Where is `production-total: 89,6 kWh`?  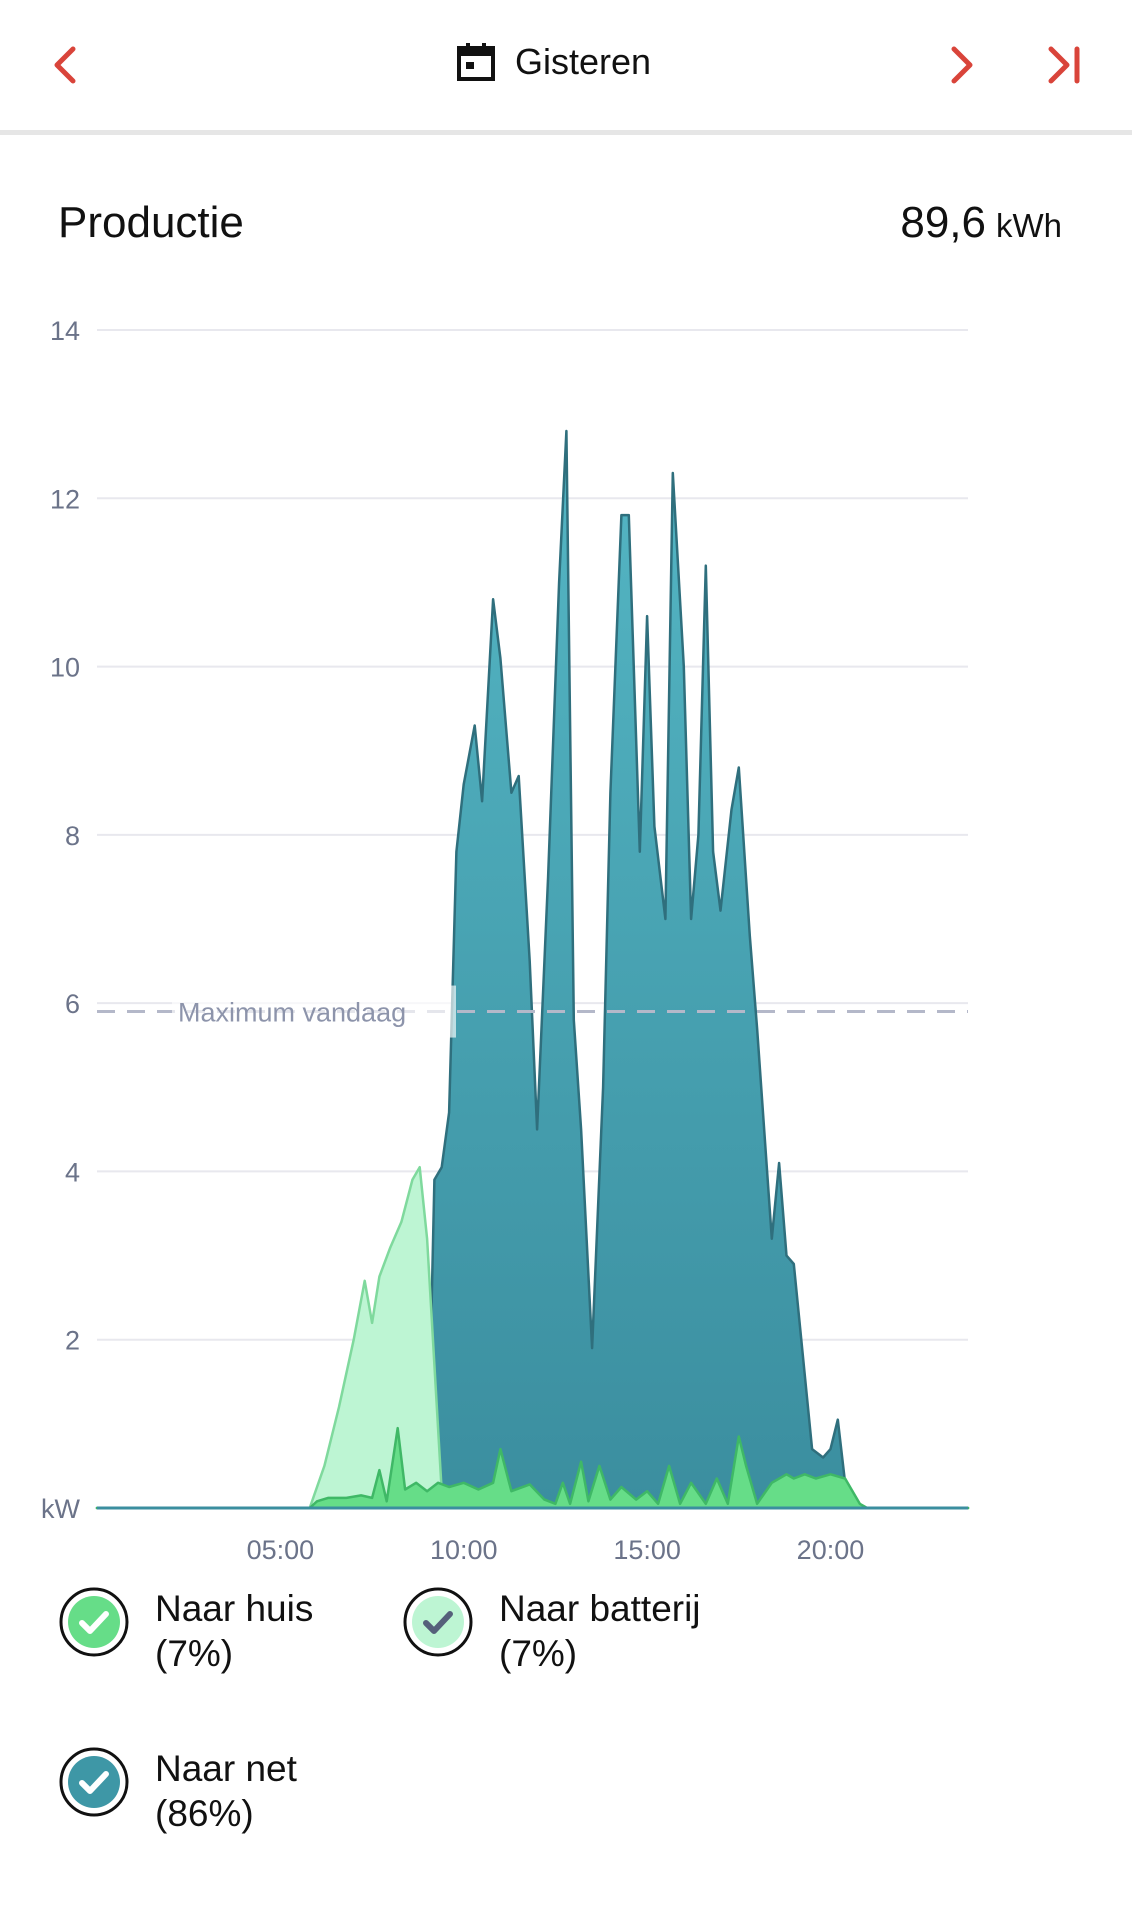
production-total: 89,6 kWh is located at coordinates (981, 223).